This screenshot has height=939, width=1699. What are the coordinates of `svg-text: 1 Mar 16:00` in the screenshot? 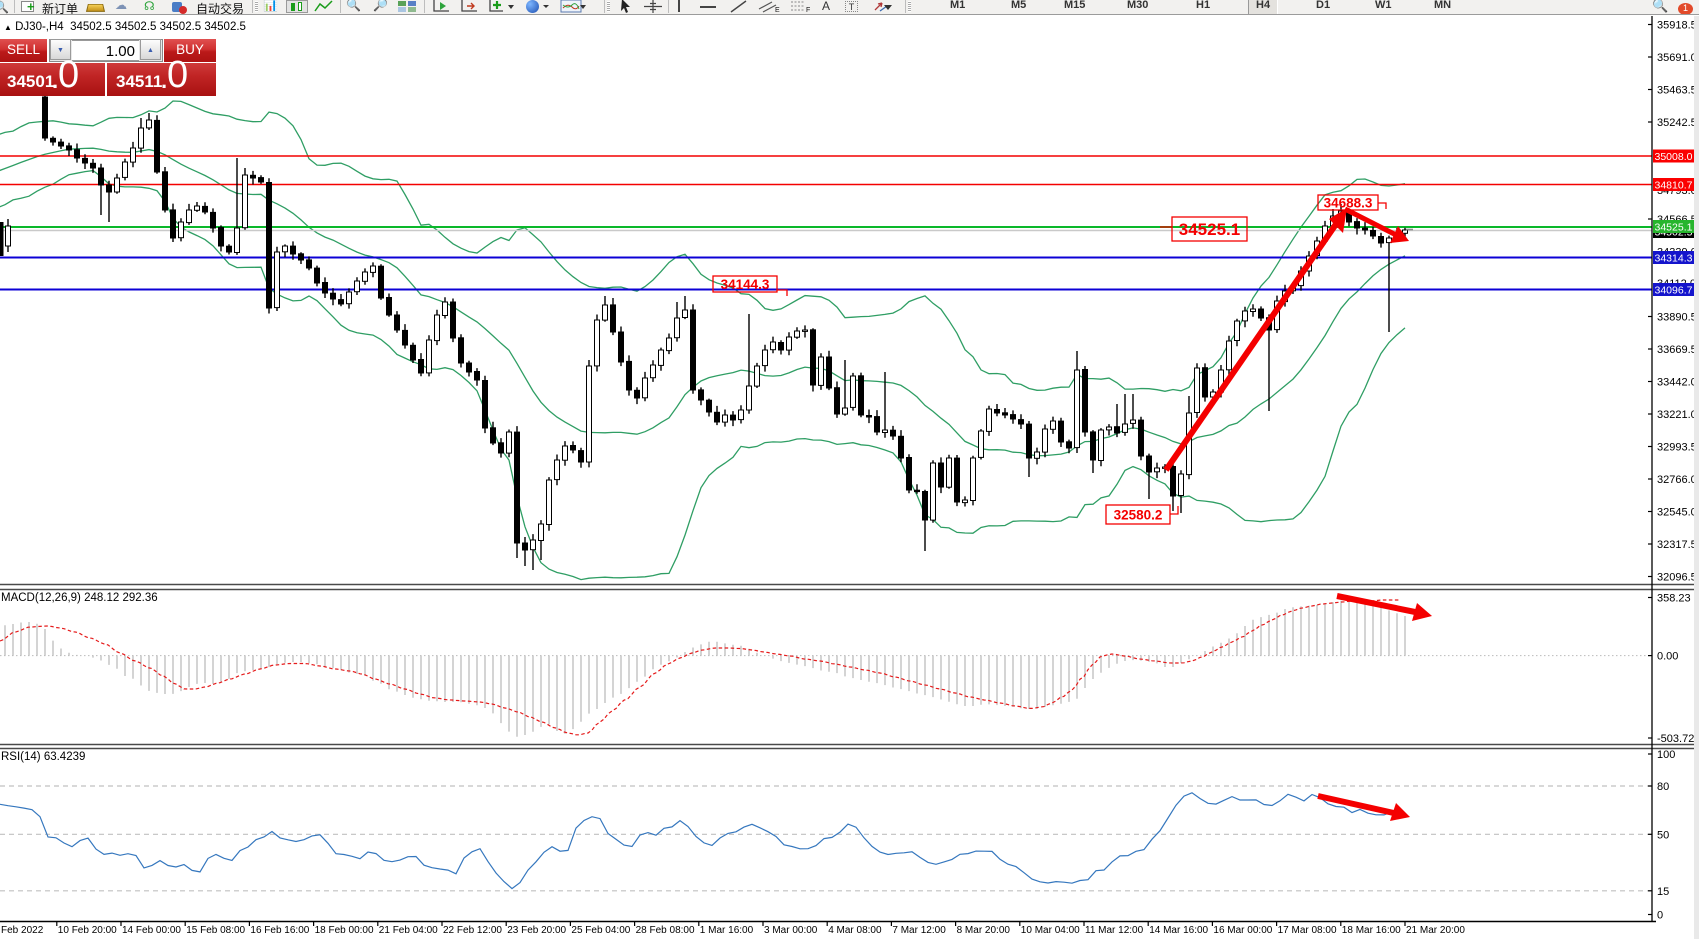 It's located at (727, 930).